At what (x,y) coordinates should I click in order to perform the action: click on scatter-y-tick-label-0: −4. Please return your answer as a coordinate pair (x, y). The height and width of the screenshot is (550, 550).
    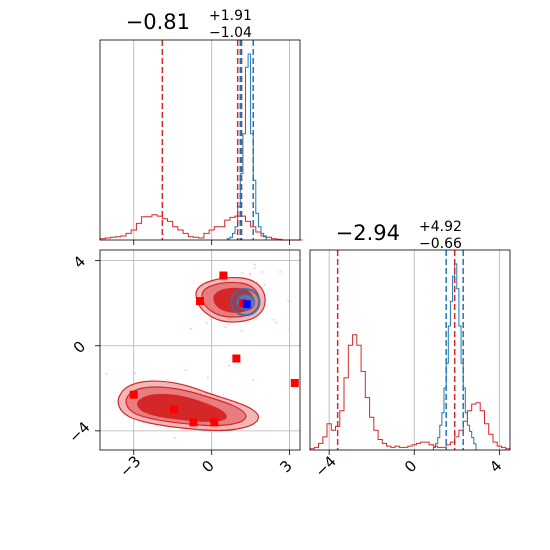
    Looking at the image, I should click on (79, 432).